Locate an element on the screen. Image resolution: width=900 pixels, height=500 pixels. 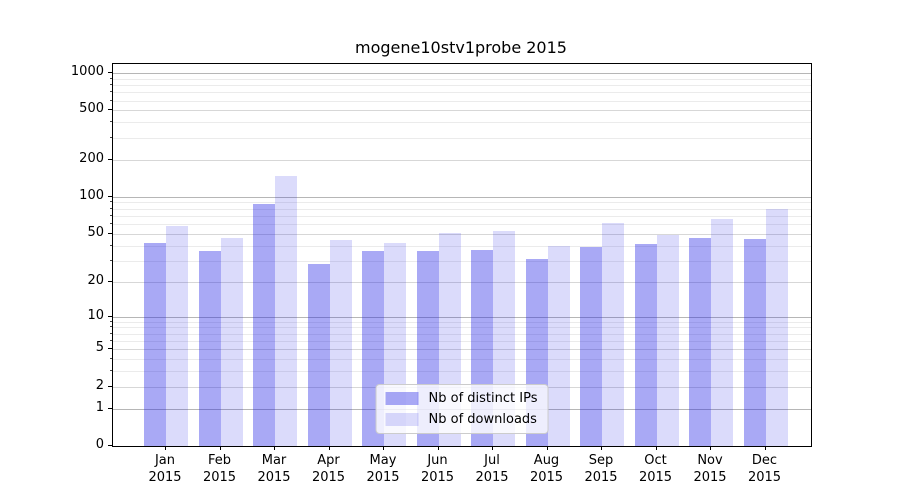
legend-item-distinct-ips: Nb of distinct IPs is located at coordinates (461, 398).